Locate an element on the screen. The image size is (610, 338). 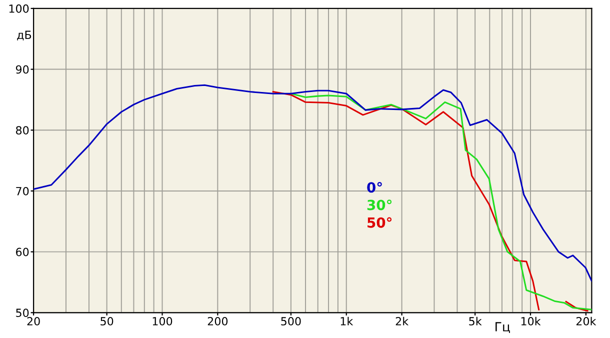
x-tick-label: 20 is located at coordinates (33, 321).